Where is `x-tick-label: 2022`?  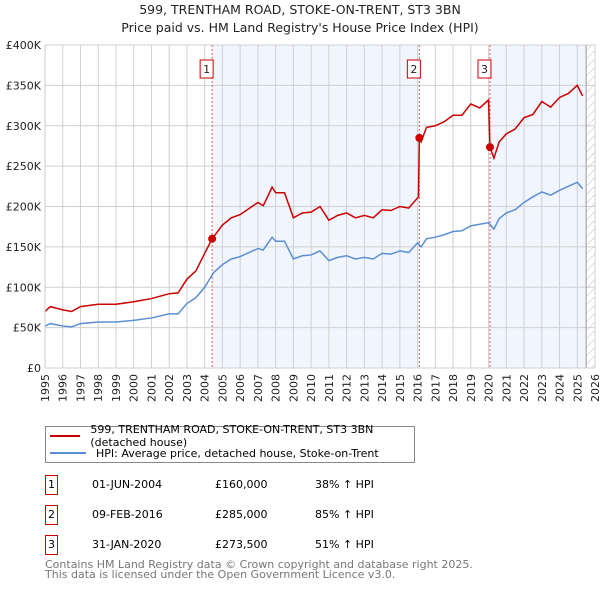 x-tick-label: 2022 is located at coordinates (524, 388).